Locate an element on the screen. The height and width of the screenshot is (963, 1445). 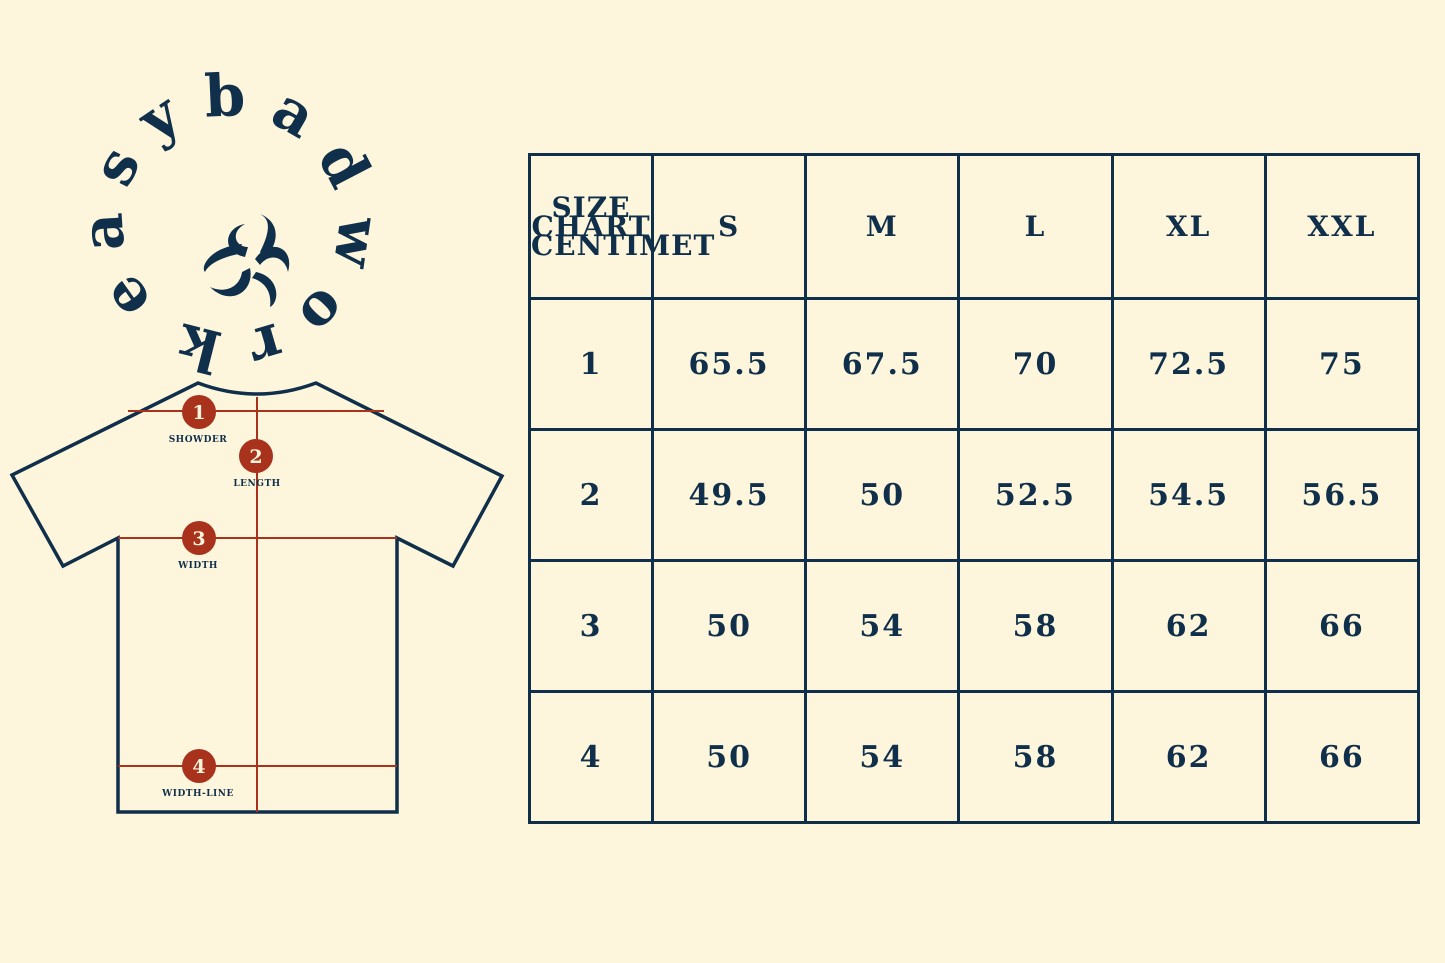
marker-4: 4 WIDTH-LINE is located at coordinates (197, 774).